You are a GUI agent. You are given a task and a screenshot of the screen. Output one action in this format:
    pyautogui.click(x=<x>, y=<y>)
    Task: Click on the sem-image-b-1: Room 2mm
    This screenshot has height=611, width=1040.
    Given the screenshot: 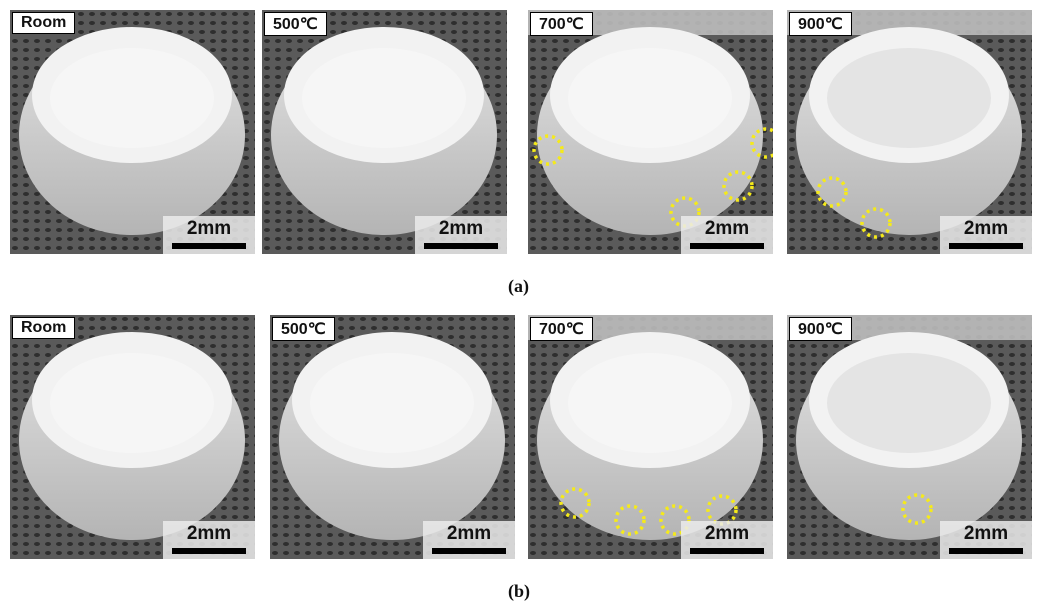 What is the action you would take?
    pyautogui.click(x=132, y=437)
    